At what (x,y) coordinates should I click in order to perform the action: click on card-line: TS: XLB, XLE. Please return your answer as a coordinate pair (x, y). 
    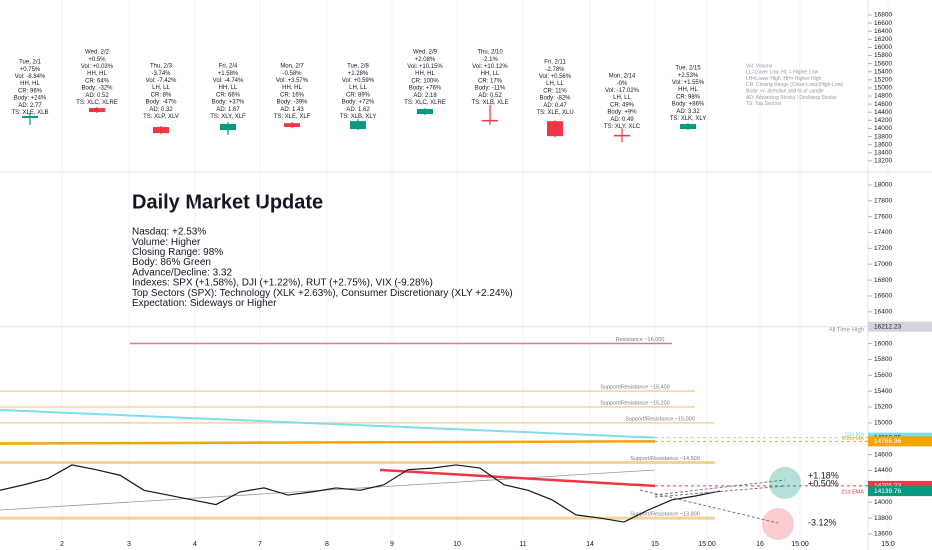
    Looking at the image, I should click on (489, 103).